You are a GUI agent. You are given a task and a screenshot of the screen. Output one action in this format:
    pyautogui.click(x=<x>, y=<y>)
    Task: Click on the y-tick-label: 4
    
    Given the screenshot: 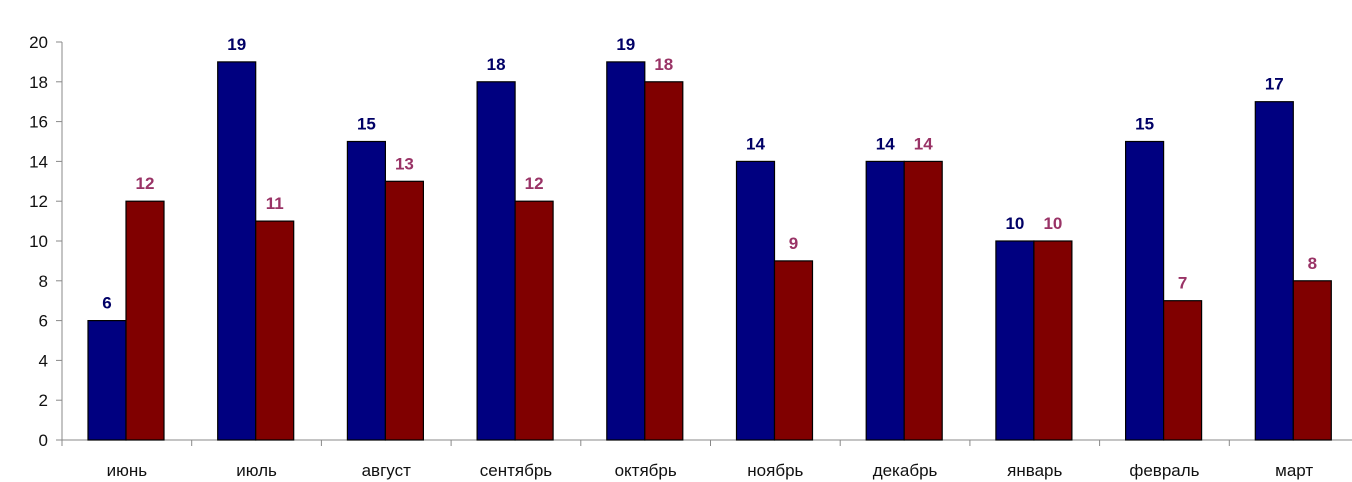 What is the action you would take?
    pyautogui.click(x=43, y=360)
    